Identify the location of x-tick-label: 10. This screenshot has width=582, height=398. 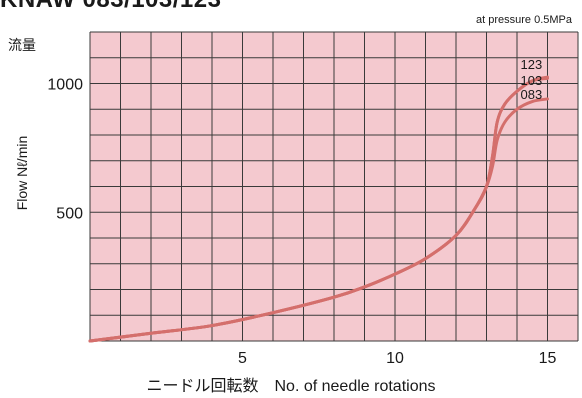
(395, 358).